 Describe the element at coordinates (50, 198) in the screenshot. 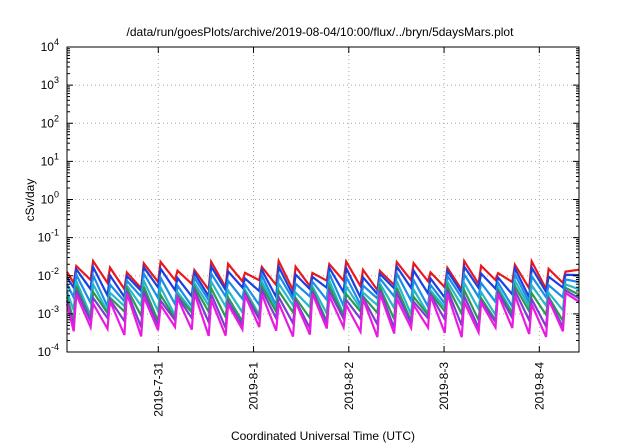

I see `y-tick-label: 10⁰` at that location.